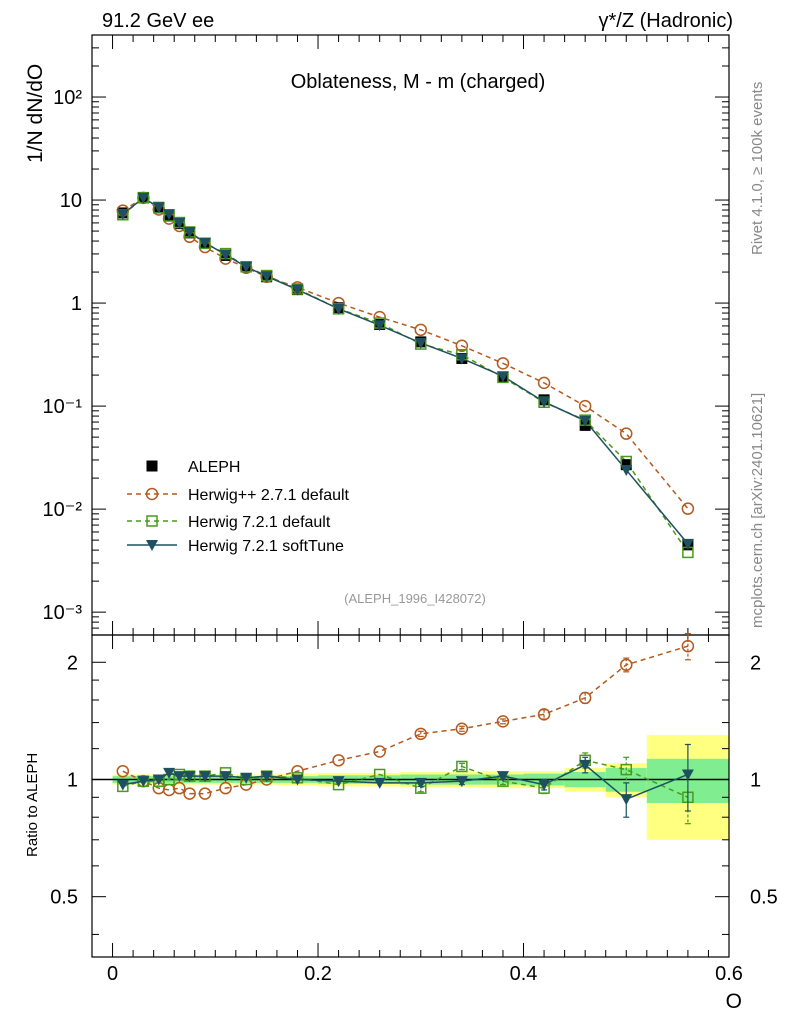 The width and height of the screenshot is (786, 1024). I want to click on plot-title: Oblateness, M - m (charged), so click(418, 82).